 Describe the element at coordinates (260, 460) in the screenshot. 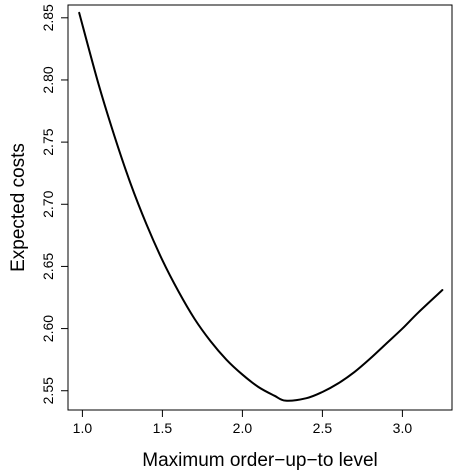

I see `x-axis-title: Maximum order−up−to level` at that location.